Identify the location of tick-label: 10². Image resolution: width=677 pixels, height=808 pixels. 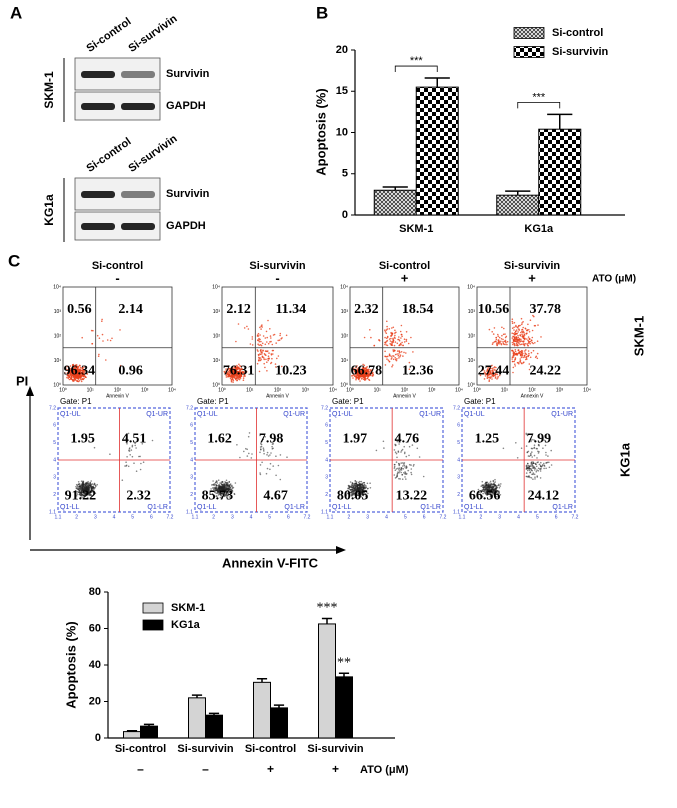
(472, 336).